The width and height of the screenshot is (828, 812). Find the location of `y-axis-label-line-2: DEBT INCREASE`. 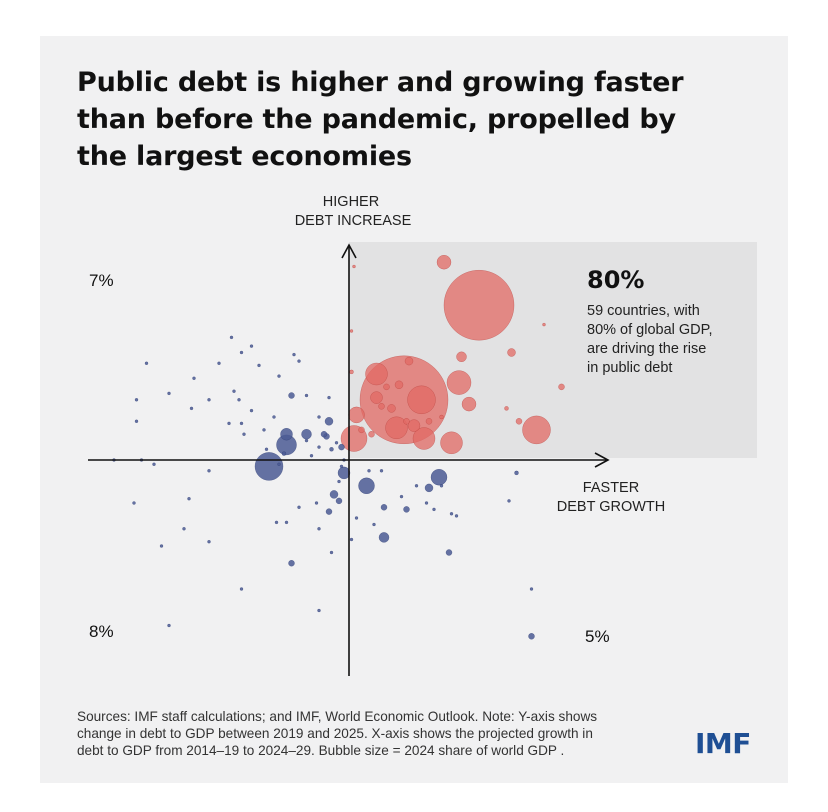

y-axis-label-line-2: DEBT INCREASE is located at coordinates (353, 221).